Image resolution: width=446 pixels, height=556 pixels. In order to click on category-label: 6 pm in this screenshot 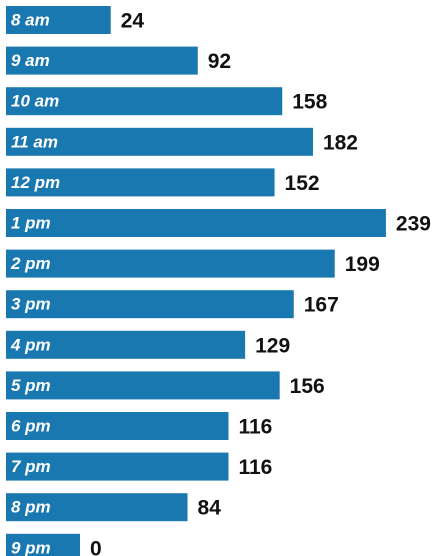, I will do `click(31, 425)`.